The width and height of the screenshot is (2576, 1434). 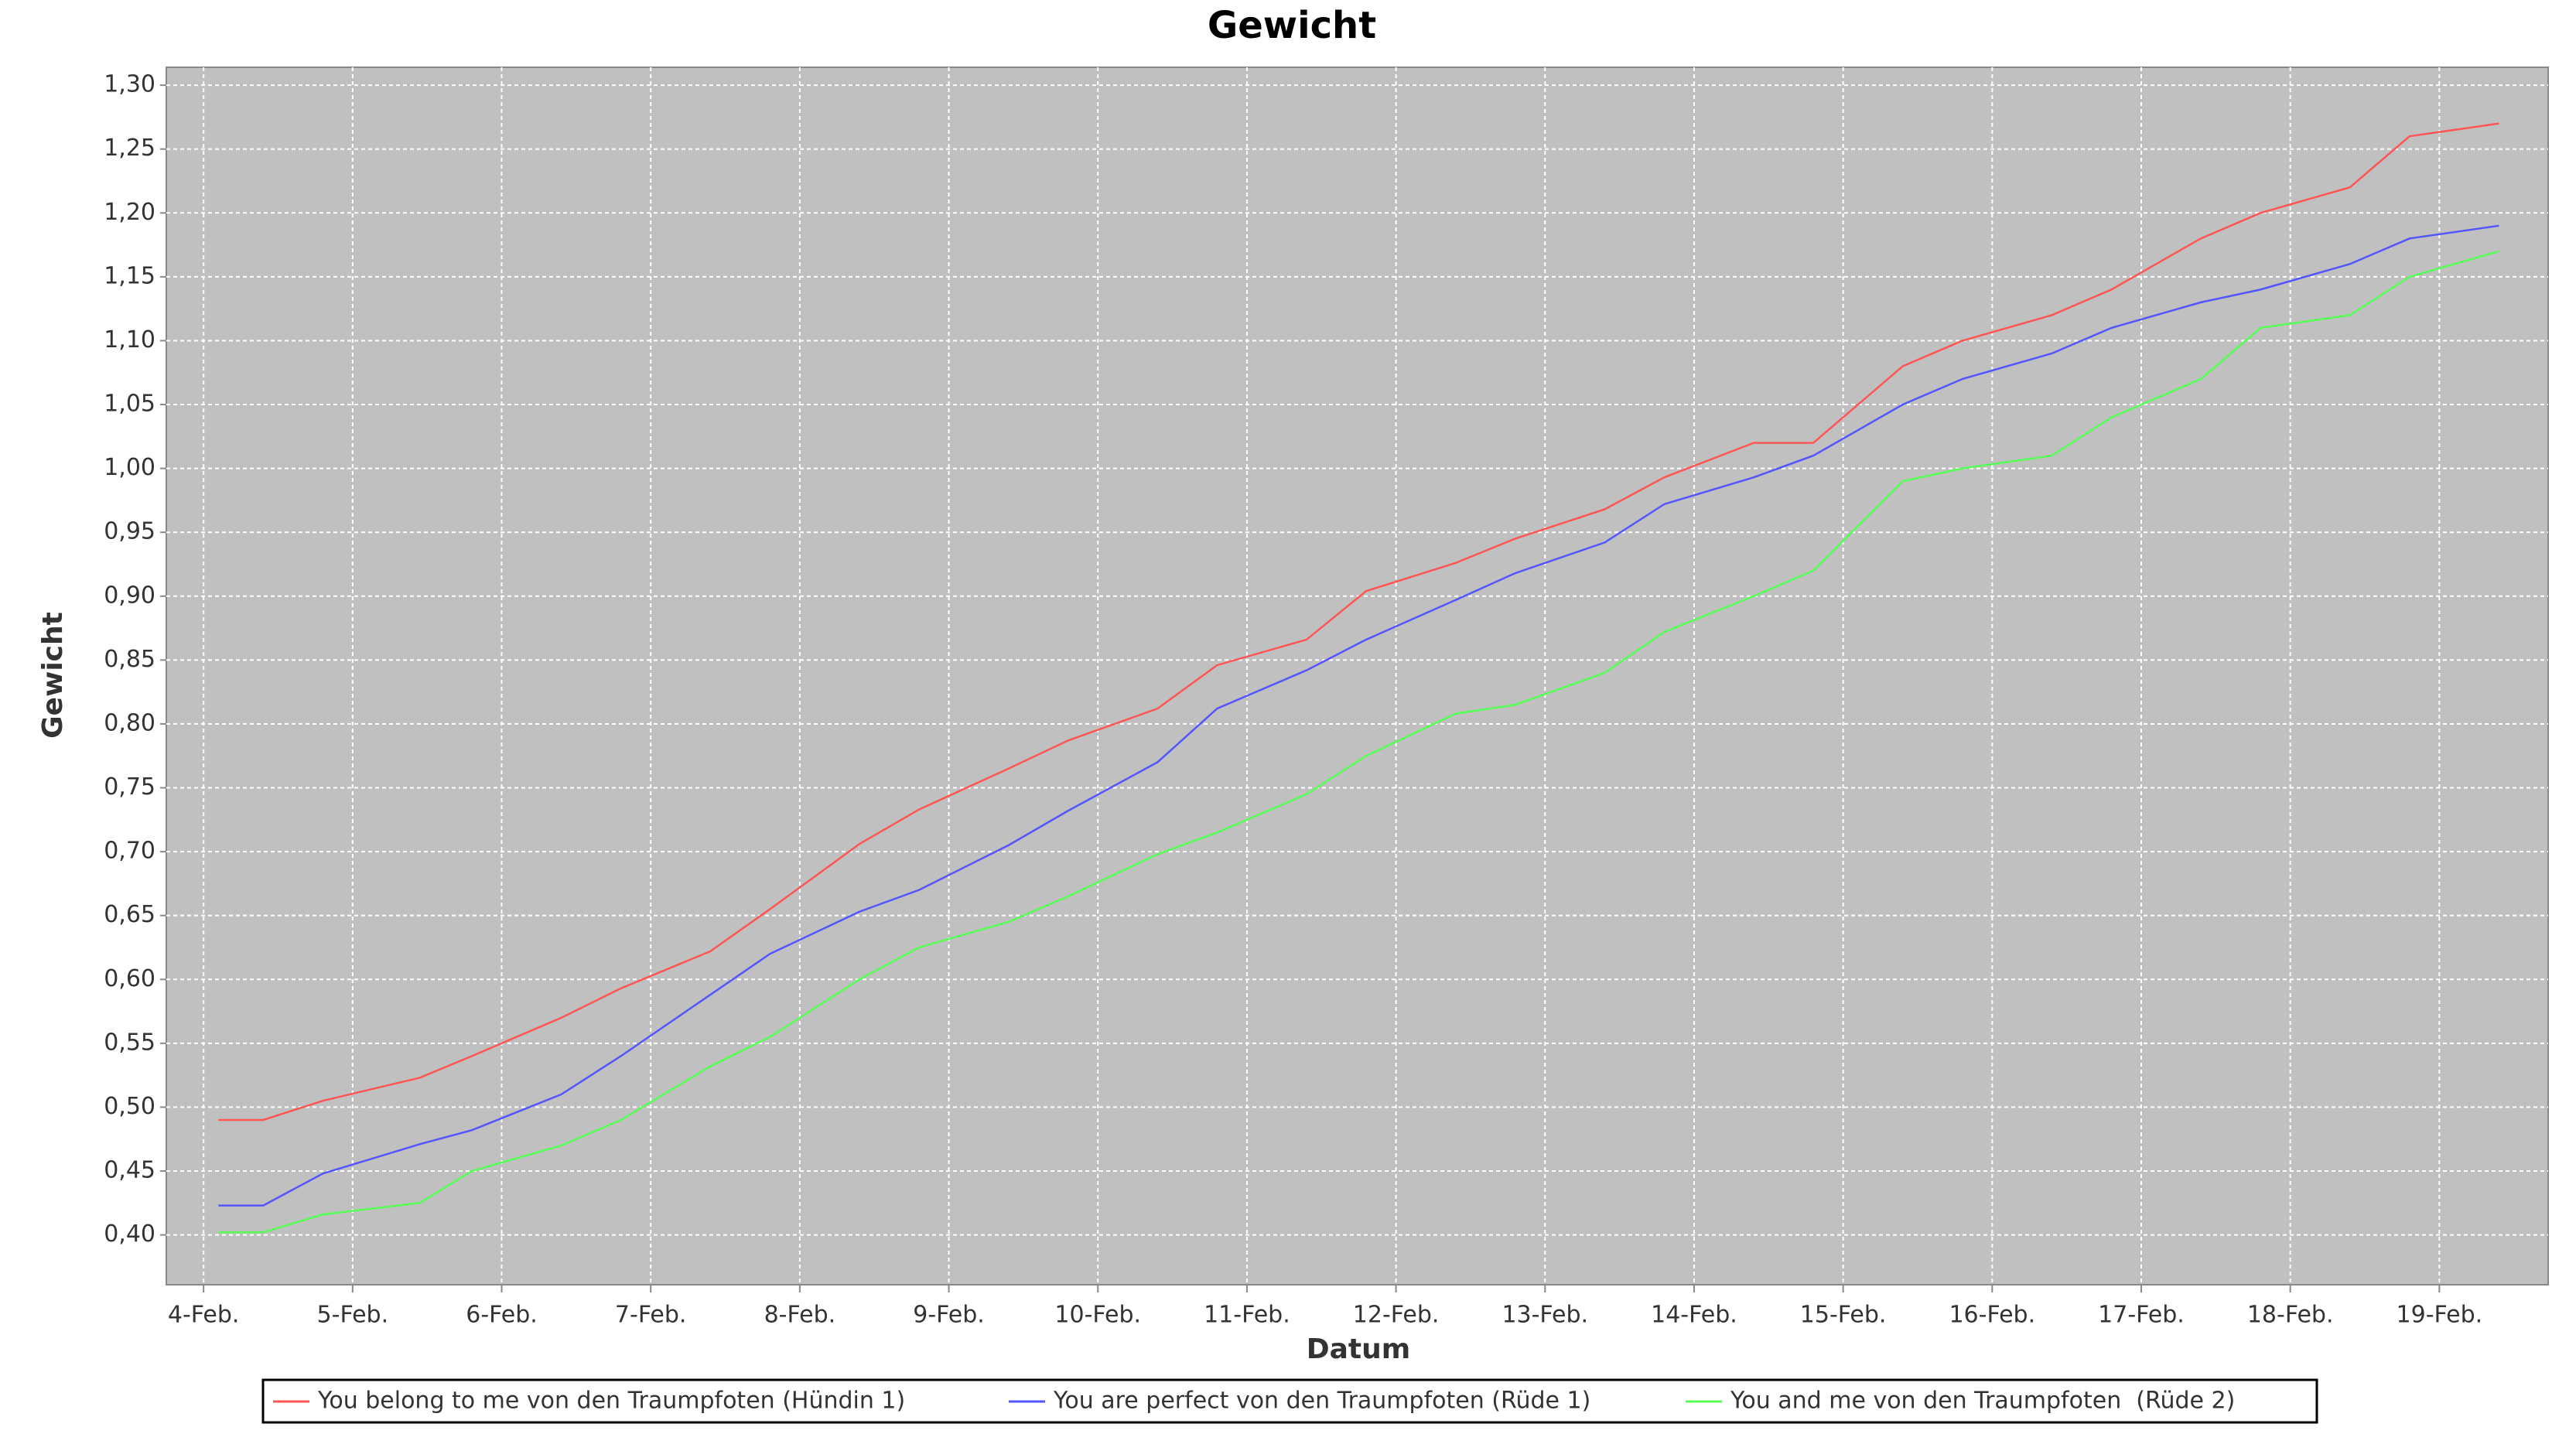 What do you see at coordinates (129, 978) in the screenshot?
I see `y-tick-label: 0,60` at bounding box center [129, 978].